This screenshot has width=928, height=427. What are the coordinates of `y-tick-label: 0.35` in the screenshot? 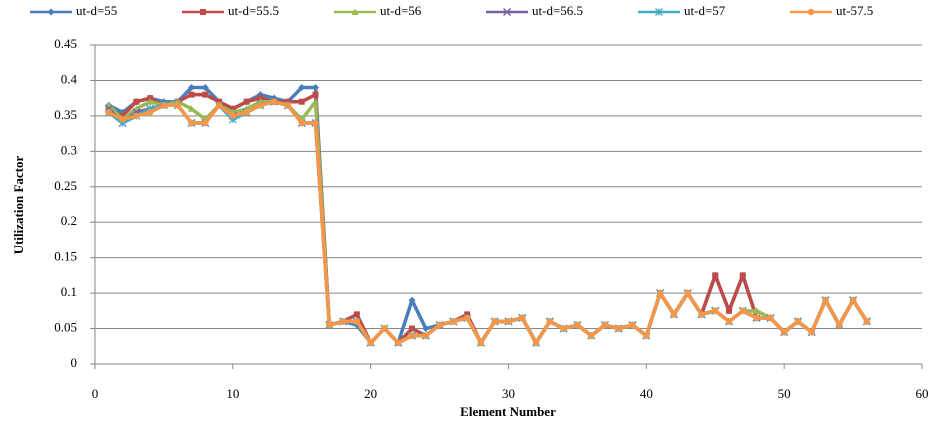 It's located at (65, 114).